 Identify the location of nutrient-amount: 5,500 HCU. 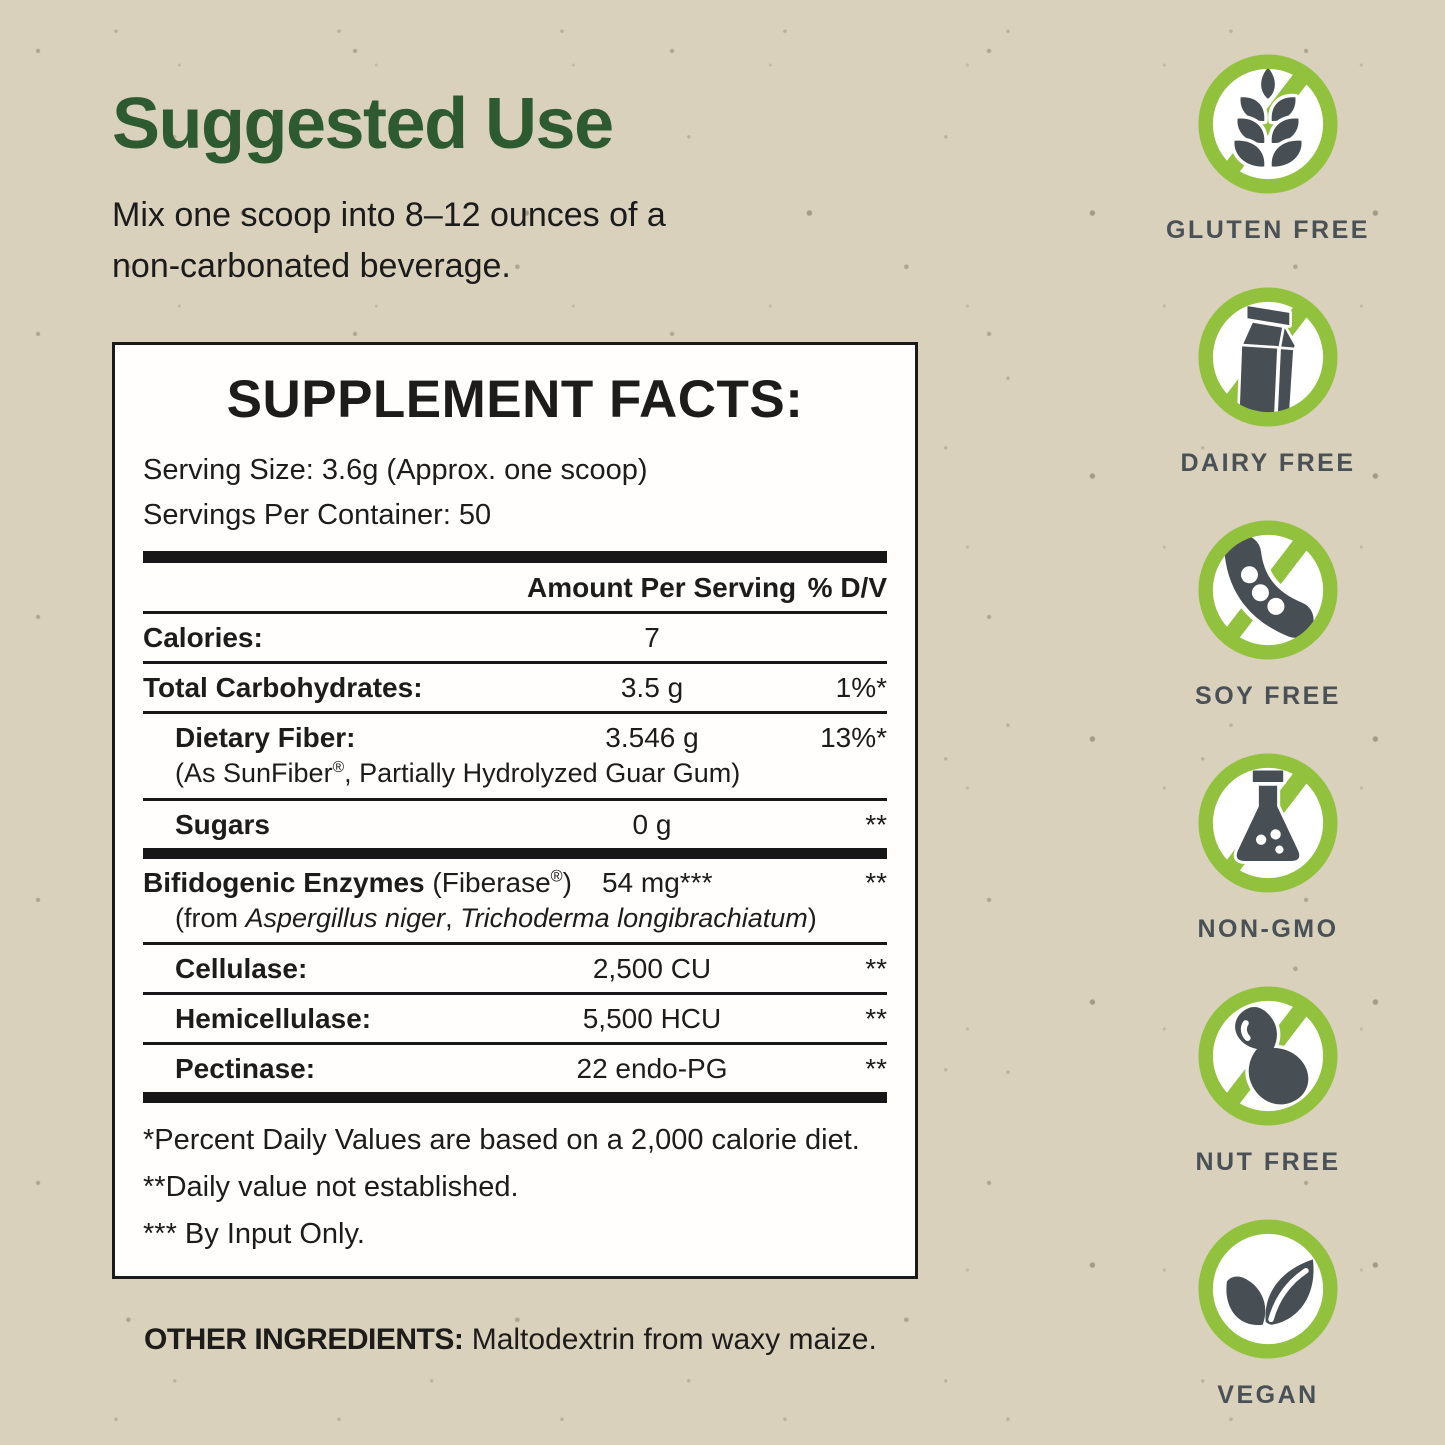
(652, 1019).